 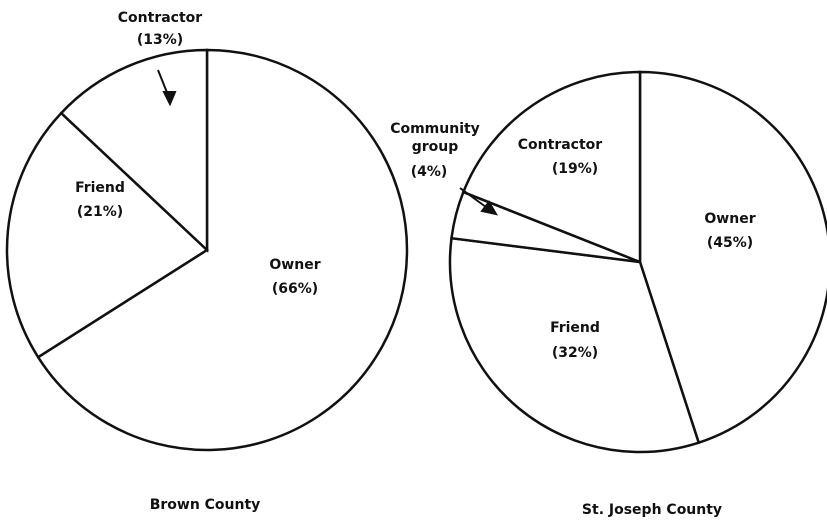 I want to click on slice-value-label: (21%), so click(x=100, y=212).